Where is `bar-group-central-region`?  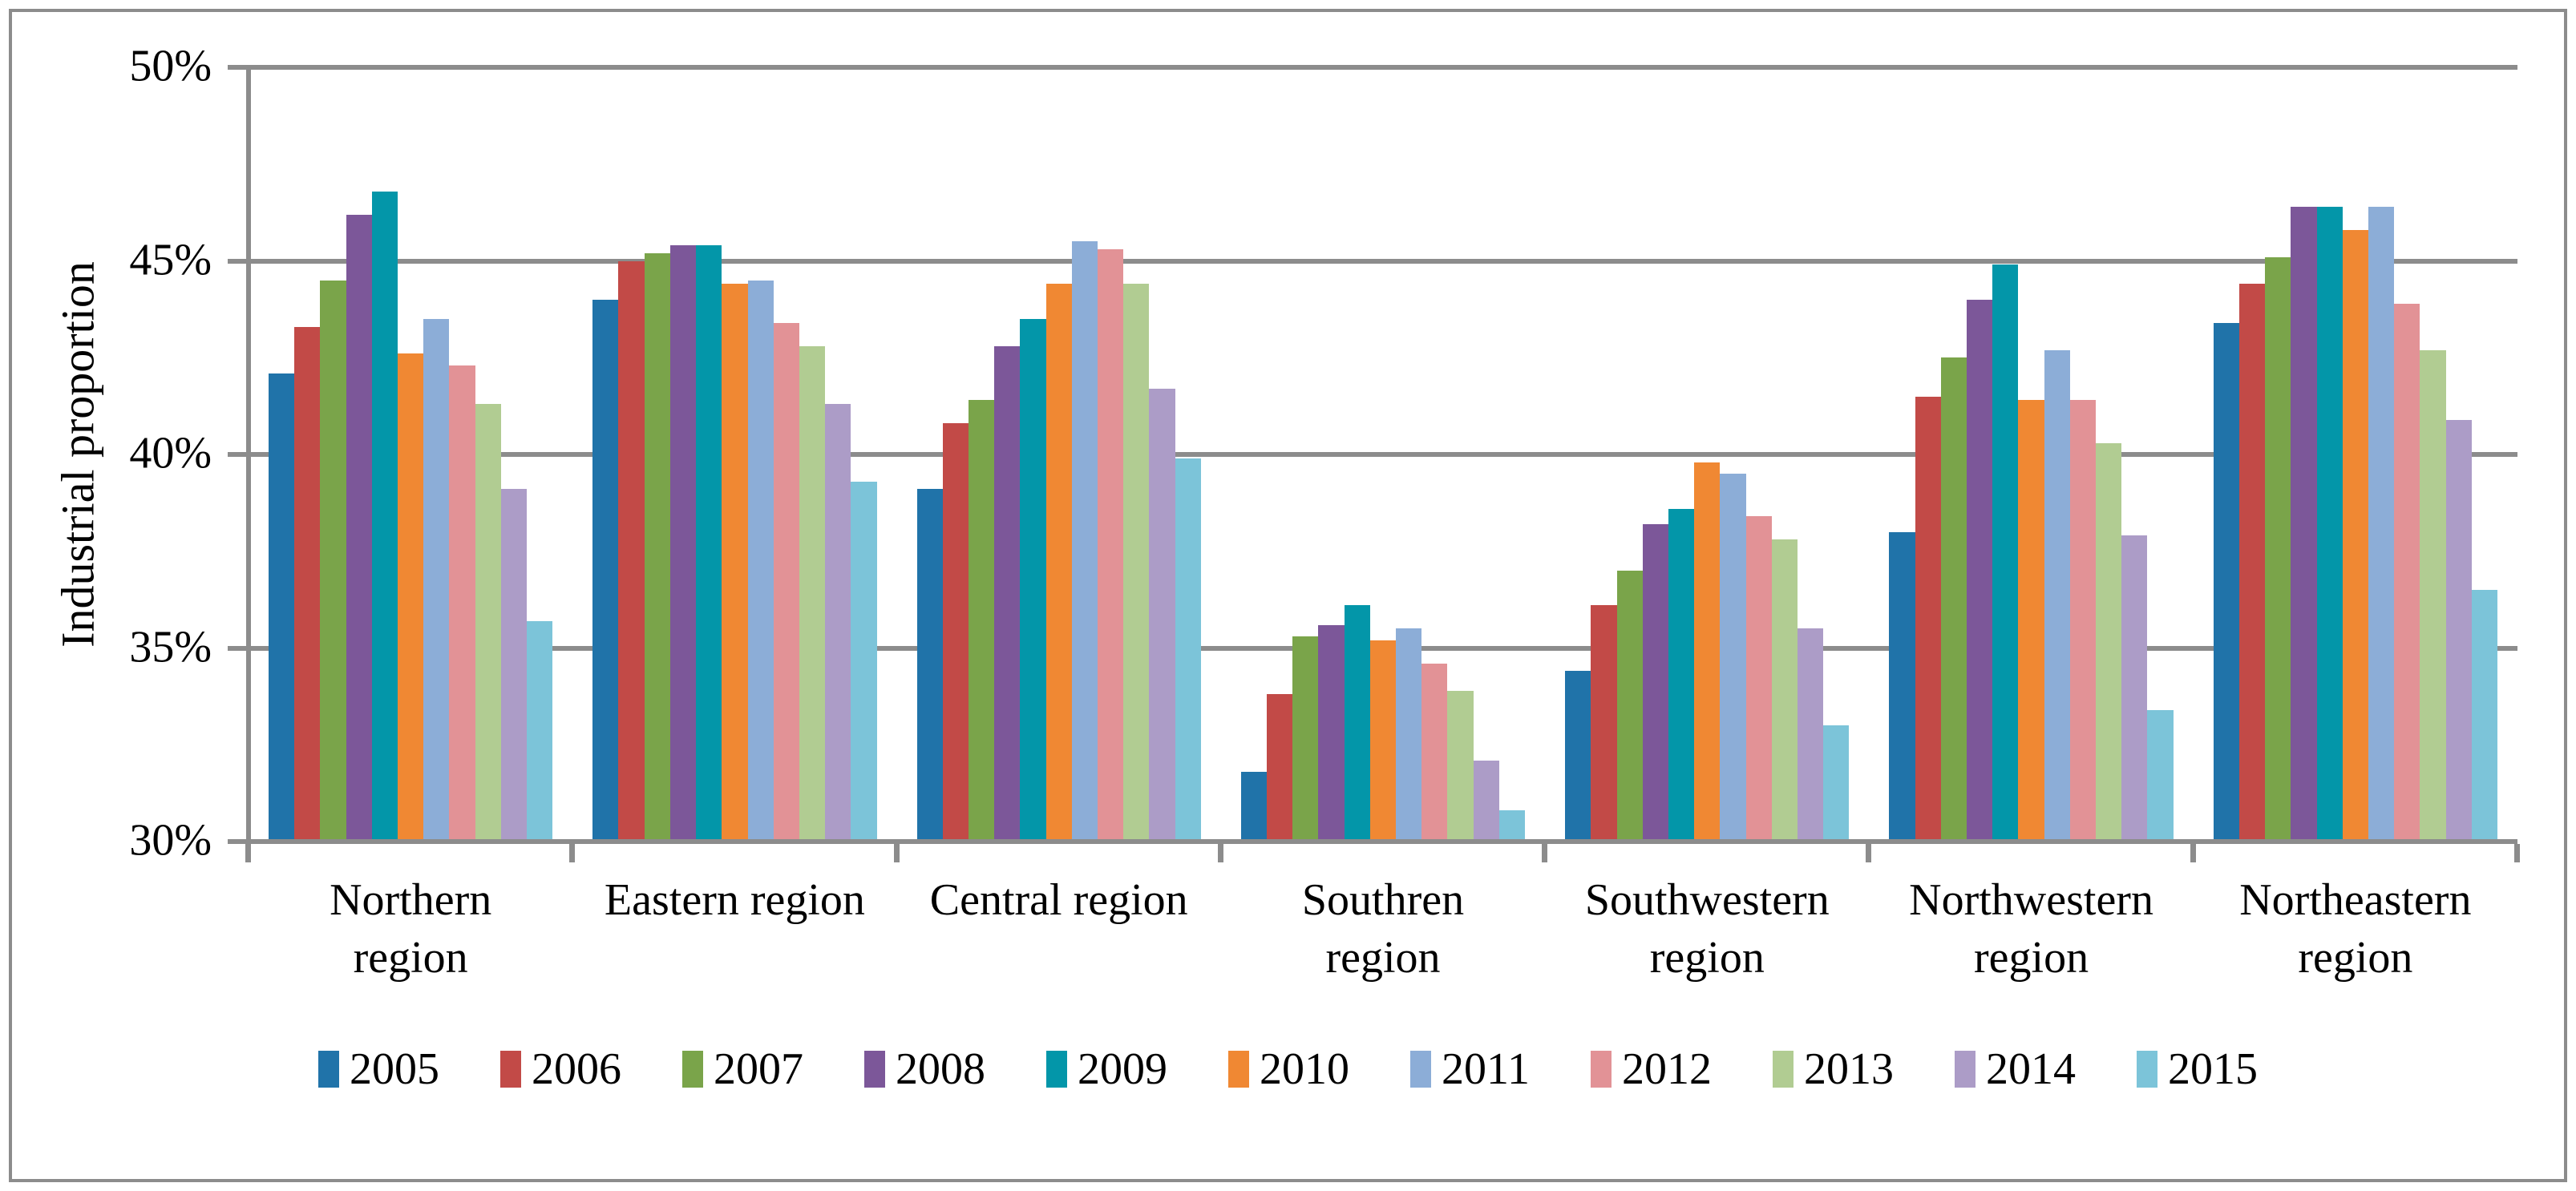
bar-group-central-region is located at coordinates (1059, 454).